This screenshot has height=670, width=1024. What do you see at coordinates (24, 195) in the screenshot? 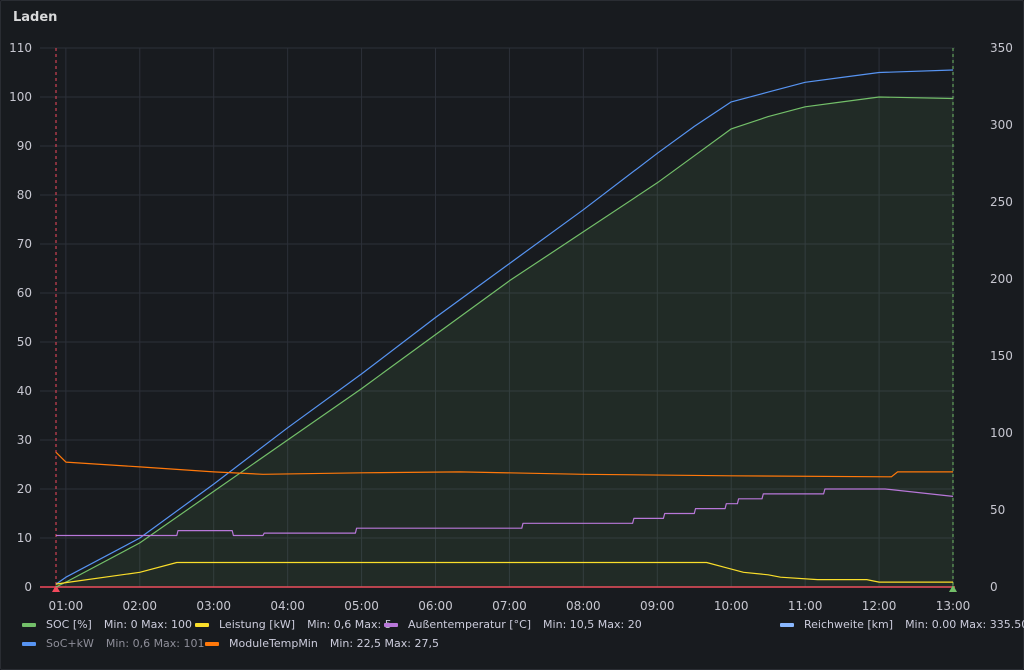
I see `y-left-tick-label: 80` at bounding box center [24, 195].